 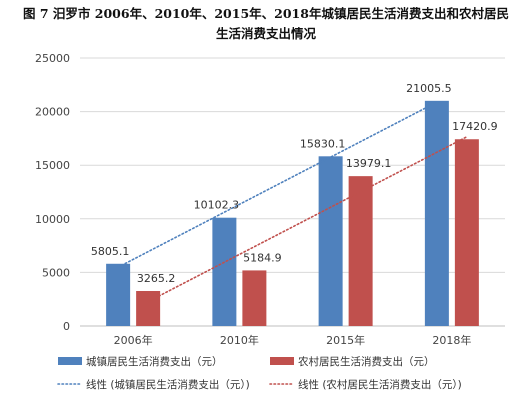 I want to click on urban-data-label: 15830.1, so click(x=323, y=143).